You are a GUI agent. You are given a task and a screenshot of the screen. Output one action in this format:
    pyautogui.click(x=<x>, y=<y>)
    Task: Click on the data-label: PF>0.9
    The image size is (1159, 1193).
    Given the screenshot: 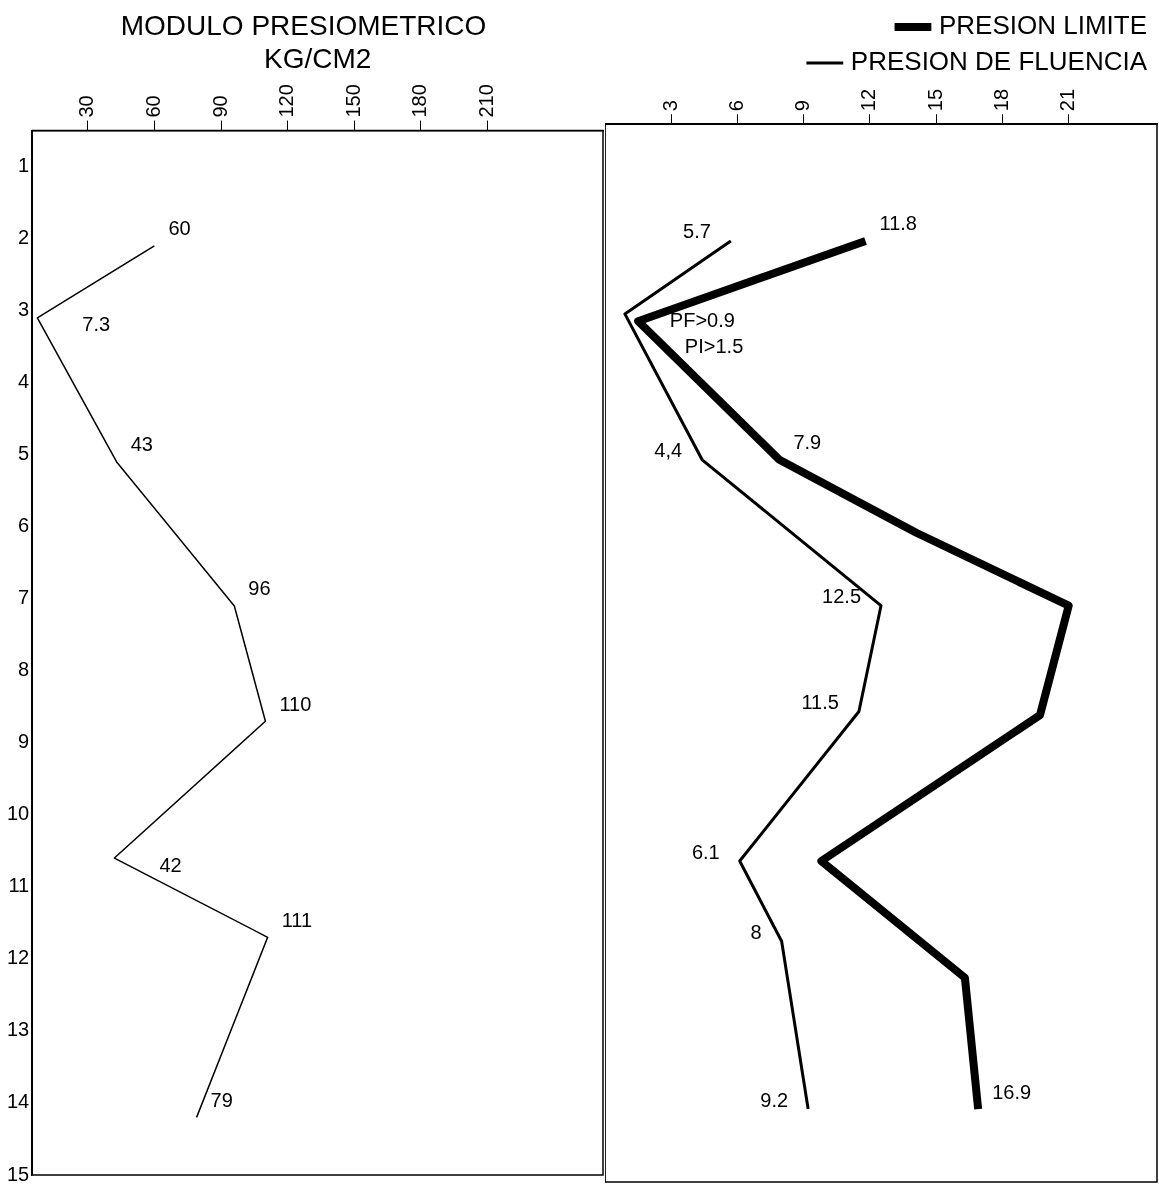 What is the action you would take?
    pyautogui.click(x=702, y=320)
    